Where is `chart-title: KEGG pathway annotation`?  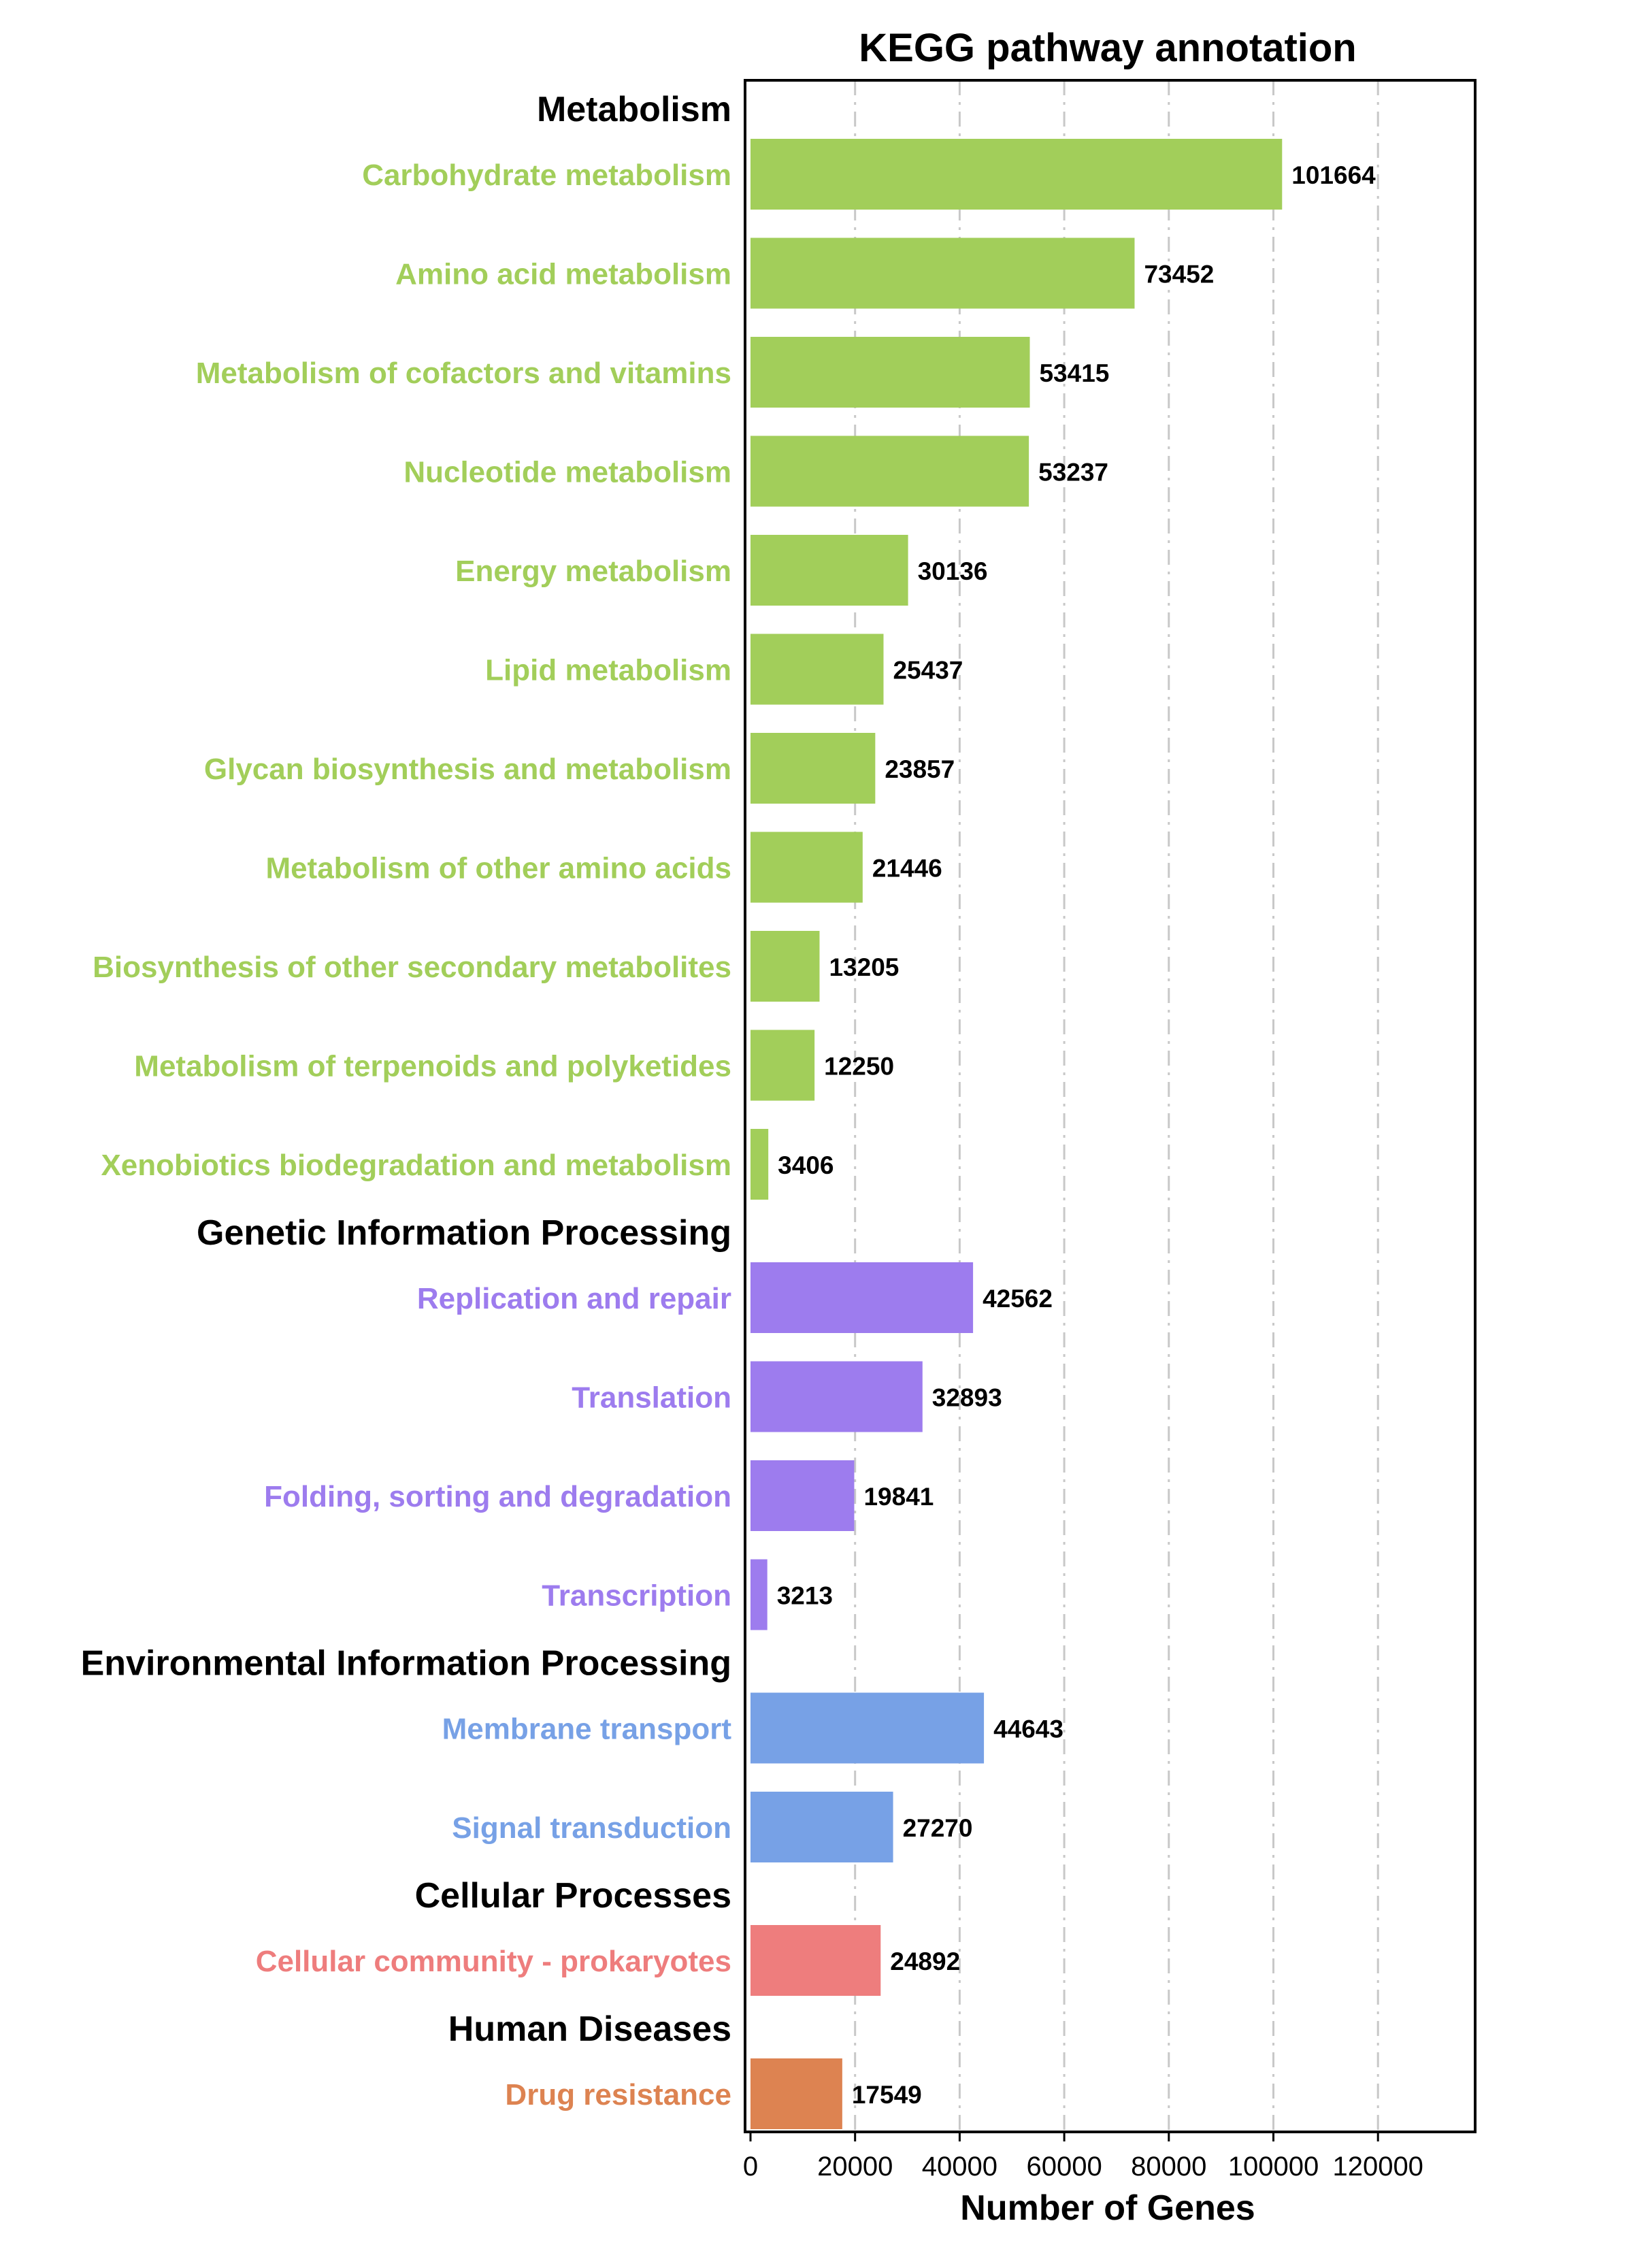
chart-title: KEGG pathway annotation is located at coordinates (1108, 48).